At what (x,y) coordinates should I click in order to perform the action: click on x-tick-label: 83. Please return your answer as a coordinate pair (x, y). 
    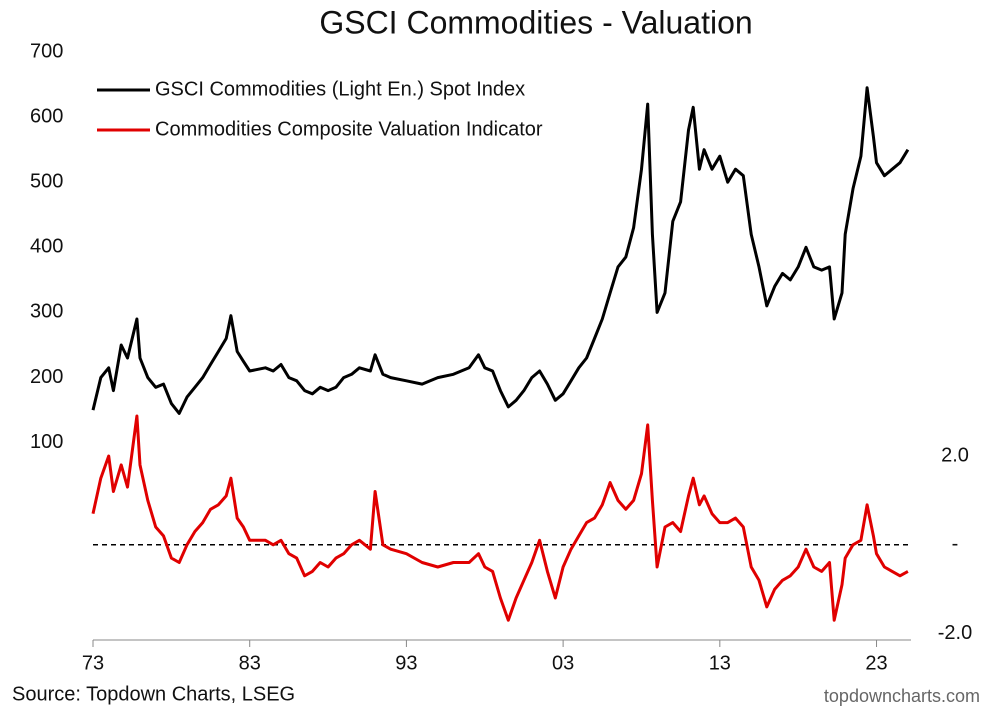
    Looking at the image, I should click on (250, 663).